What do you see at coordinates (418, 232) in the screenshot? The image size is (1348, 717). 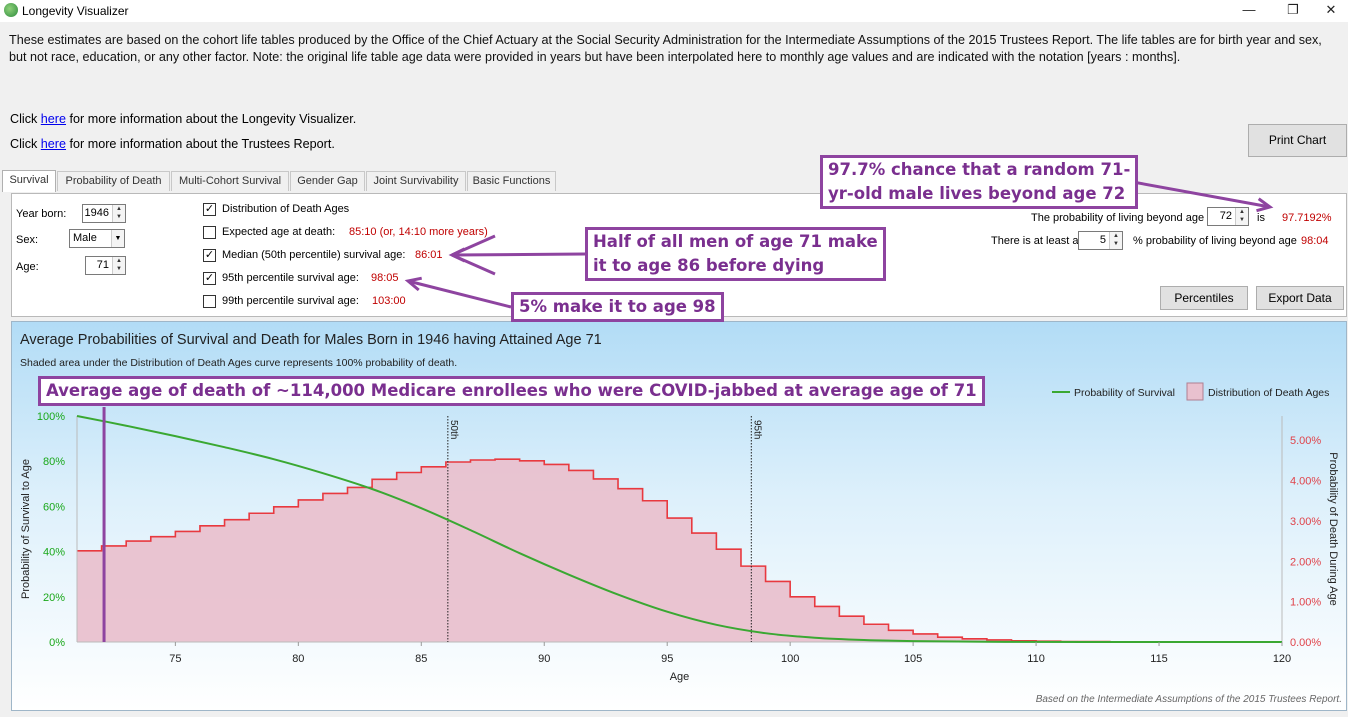 I see `expected-age-value: 85:10 (or, 14:10 more years)` at bounding box center [418, 232].